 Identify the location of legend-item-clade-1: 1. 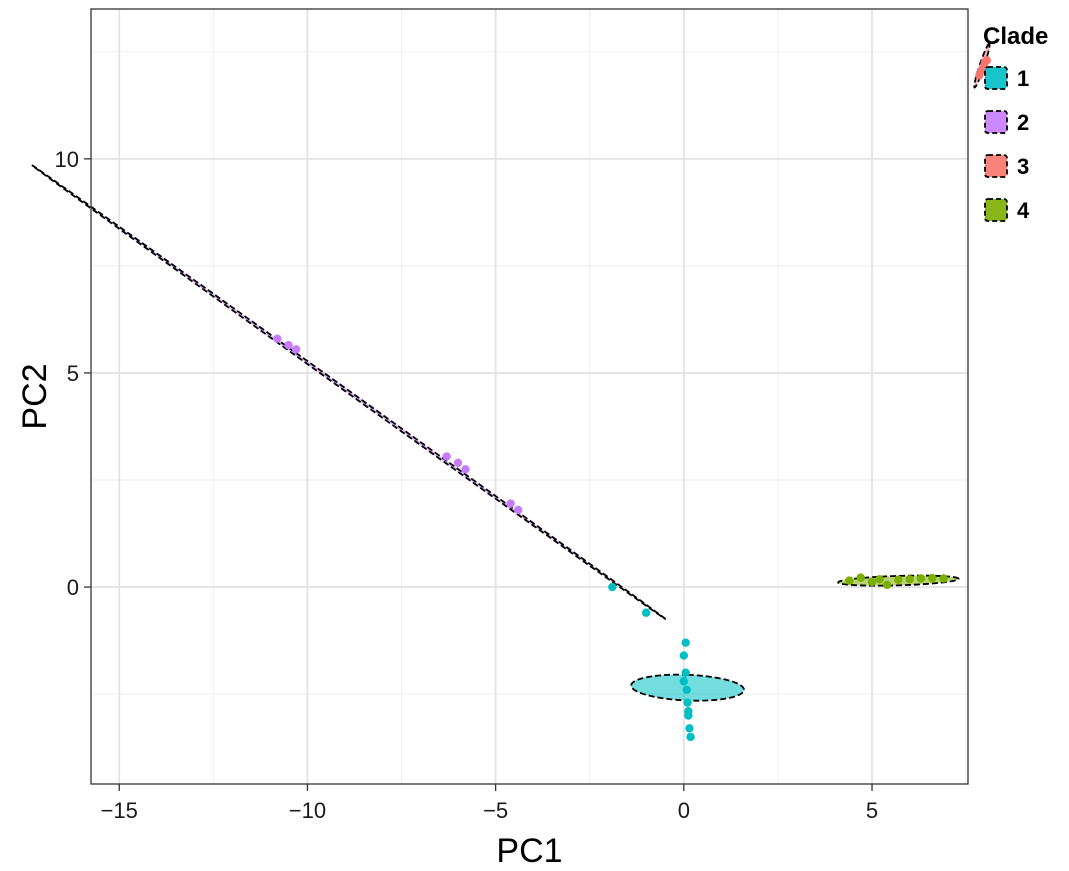
(1006, 78).